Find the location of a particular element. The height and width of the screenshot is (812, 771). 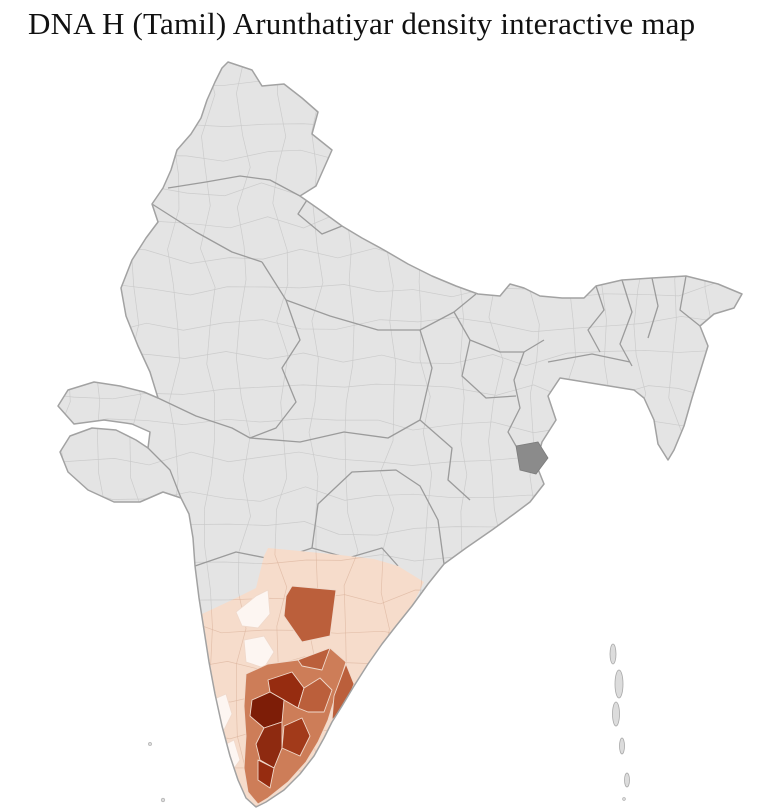

small-islands is located at coordinates (387, 772).